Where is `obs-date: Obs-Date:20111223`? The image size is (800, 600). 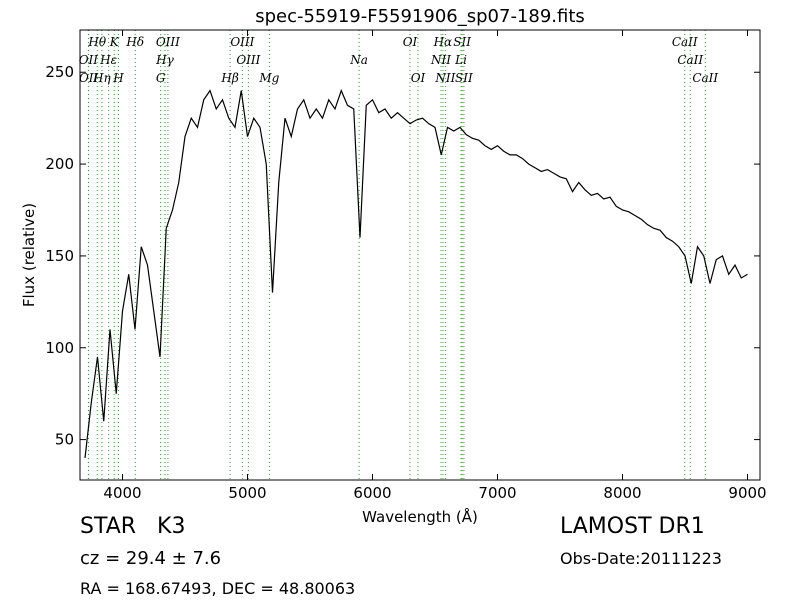 obs-date: Obs-Date:20111223 is located at coordinates (641, 558).